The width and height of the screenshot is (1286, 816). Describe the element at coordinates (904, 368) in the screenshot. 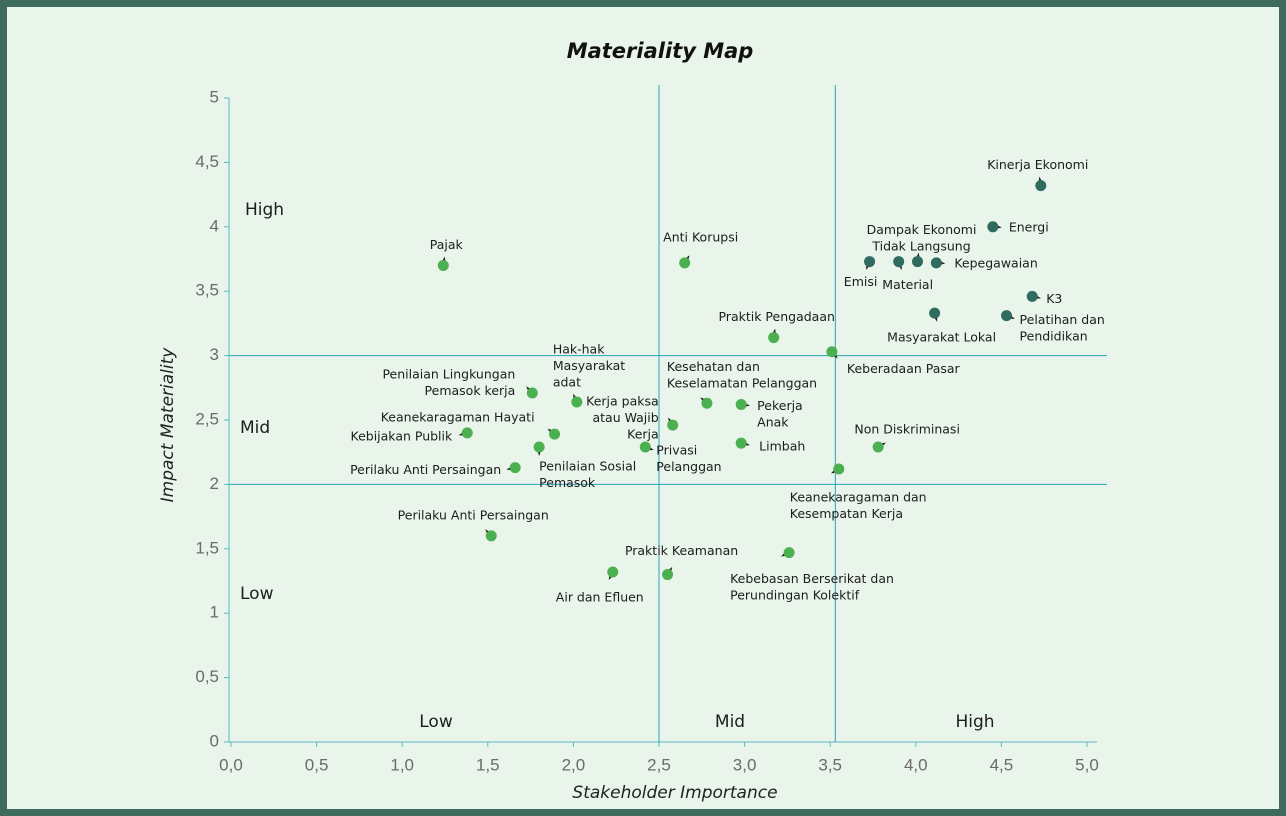

I see `point-label: Keberadaan Pasar` at that location.